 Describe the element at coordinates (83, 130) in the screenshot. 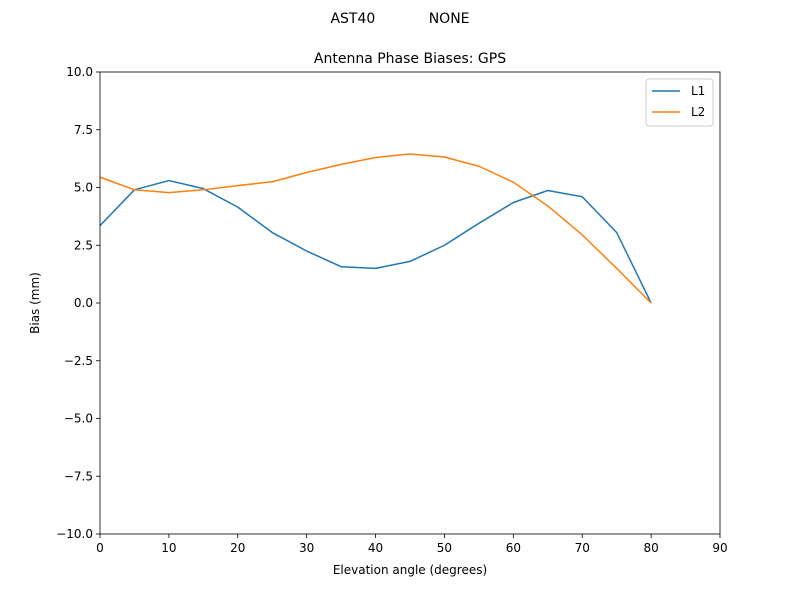

I see `y-tick-label: 7.5` at that location.